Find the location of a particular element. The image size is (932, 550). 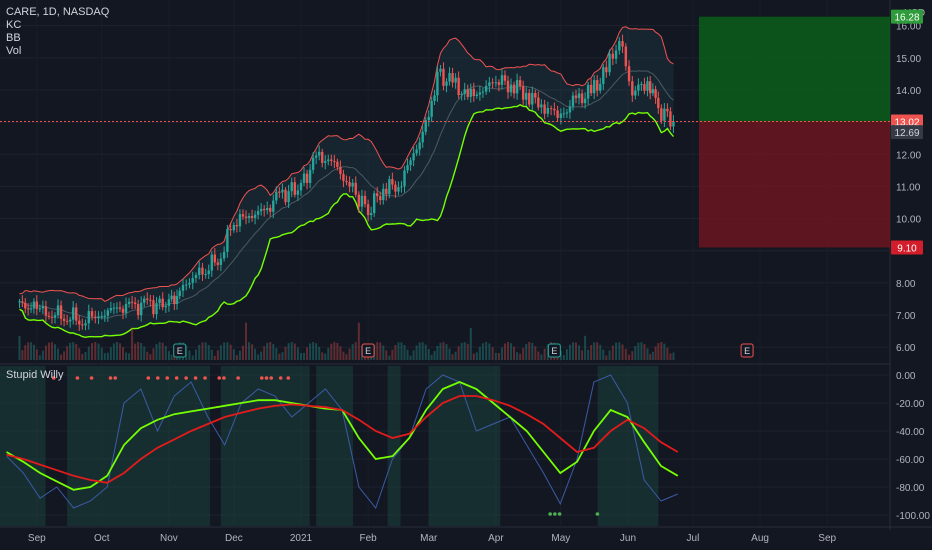

x-tick-label-7: Apr is located at coordinates (496, 538).